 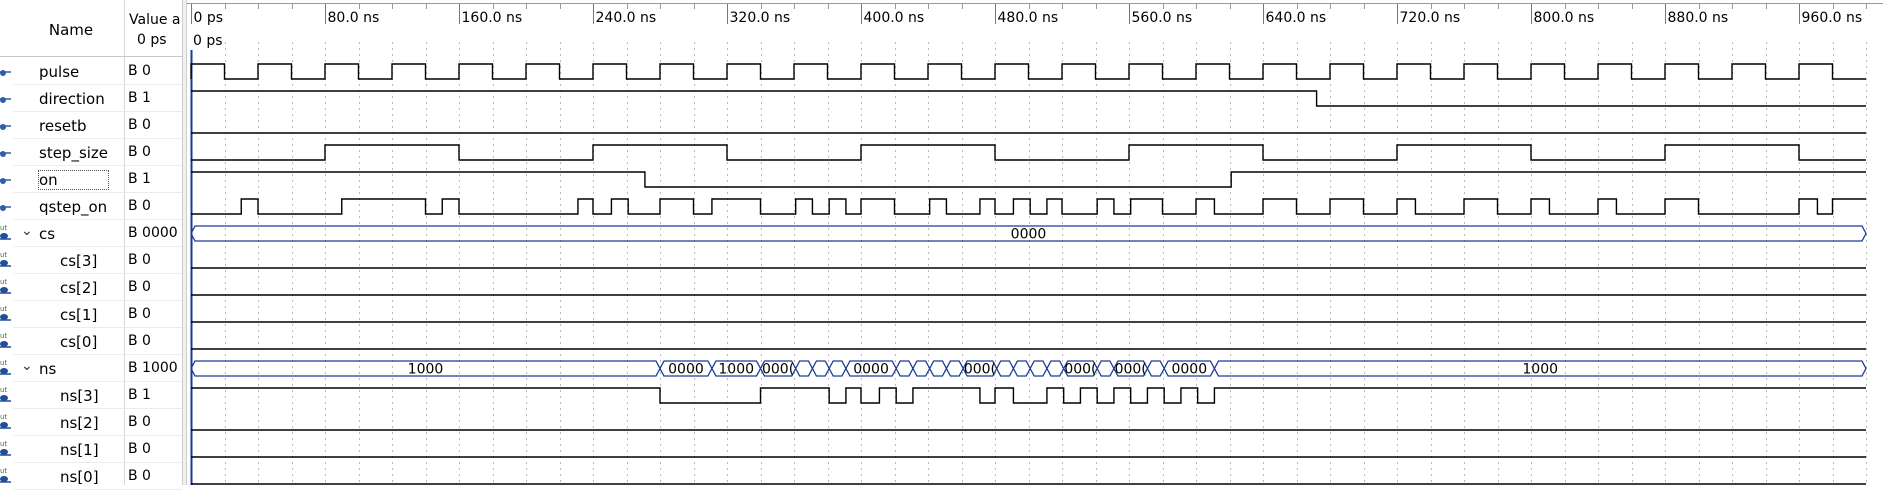 I want to click on signal-value: B 0000, so click(x=153, y=233).